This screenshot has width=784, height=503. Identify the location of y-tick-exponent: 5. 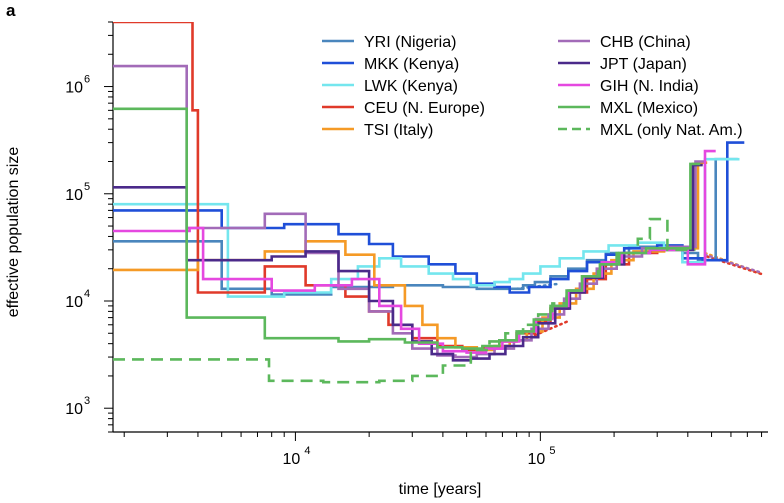
(87, 187).